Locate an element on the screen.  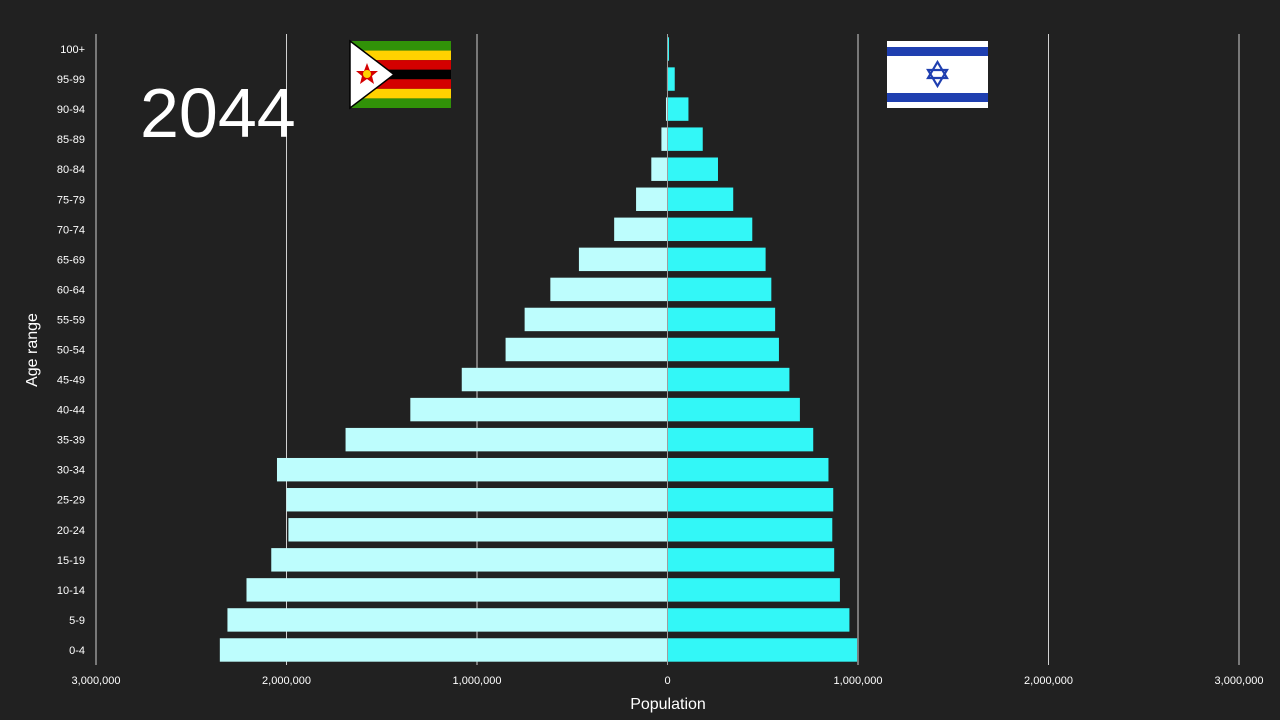
y-tick-label: 15-19 is located at coordinates (71, 561).